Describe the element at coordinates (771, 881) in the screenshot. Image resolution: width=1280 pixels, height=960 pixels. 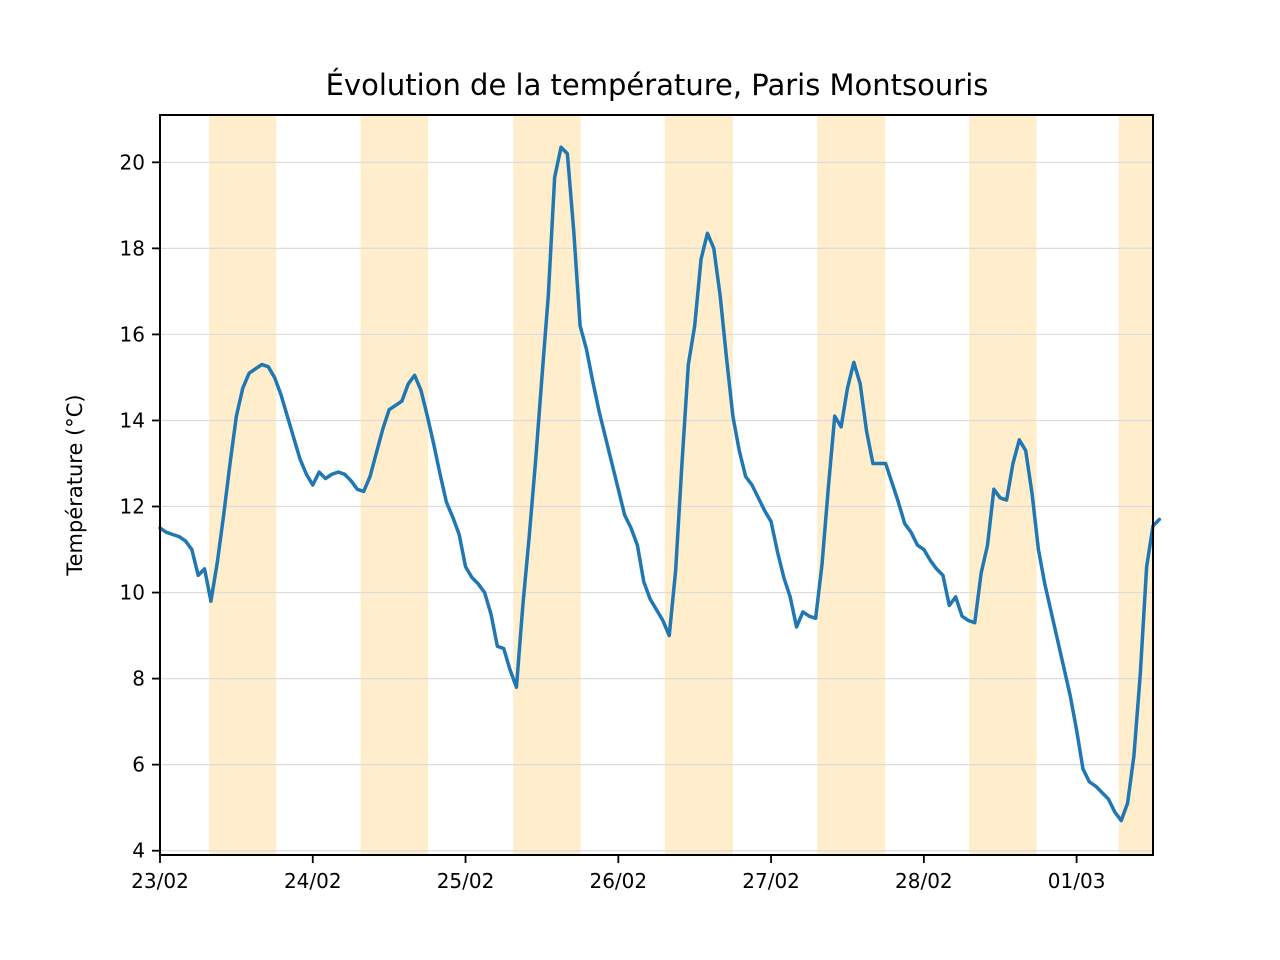
I see `x-tick-label: 27/02` at that location.